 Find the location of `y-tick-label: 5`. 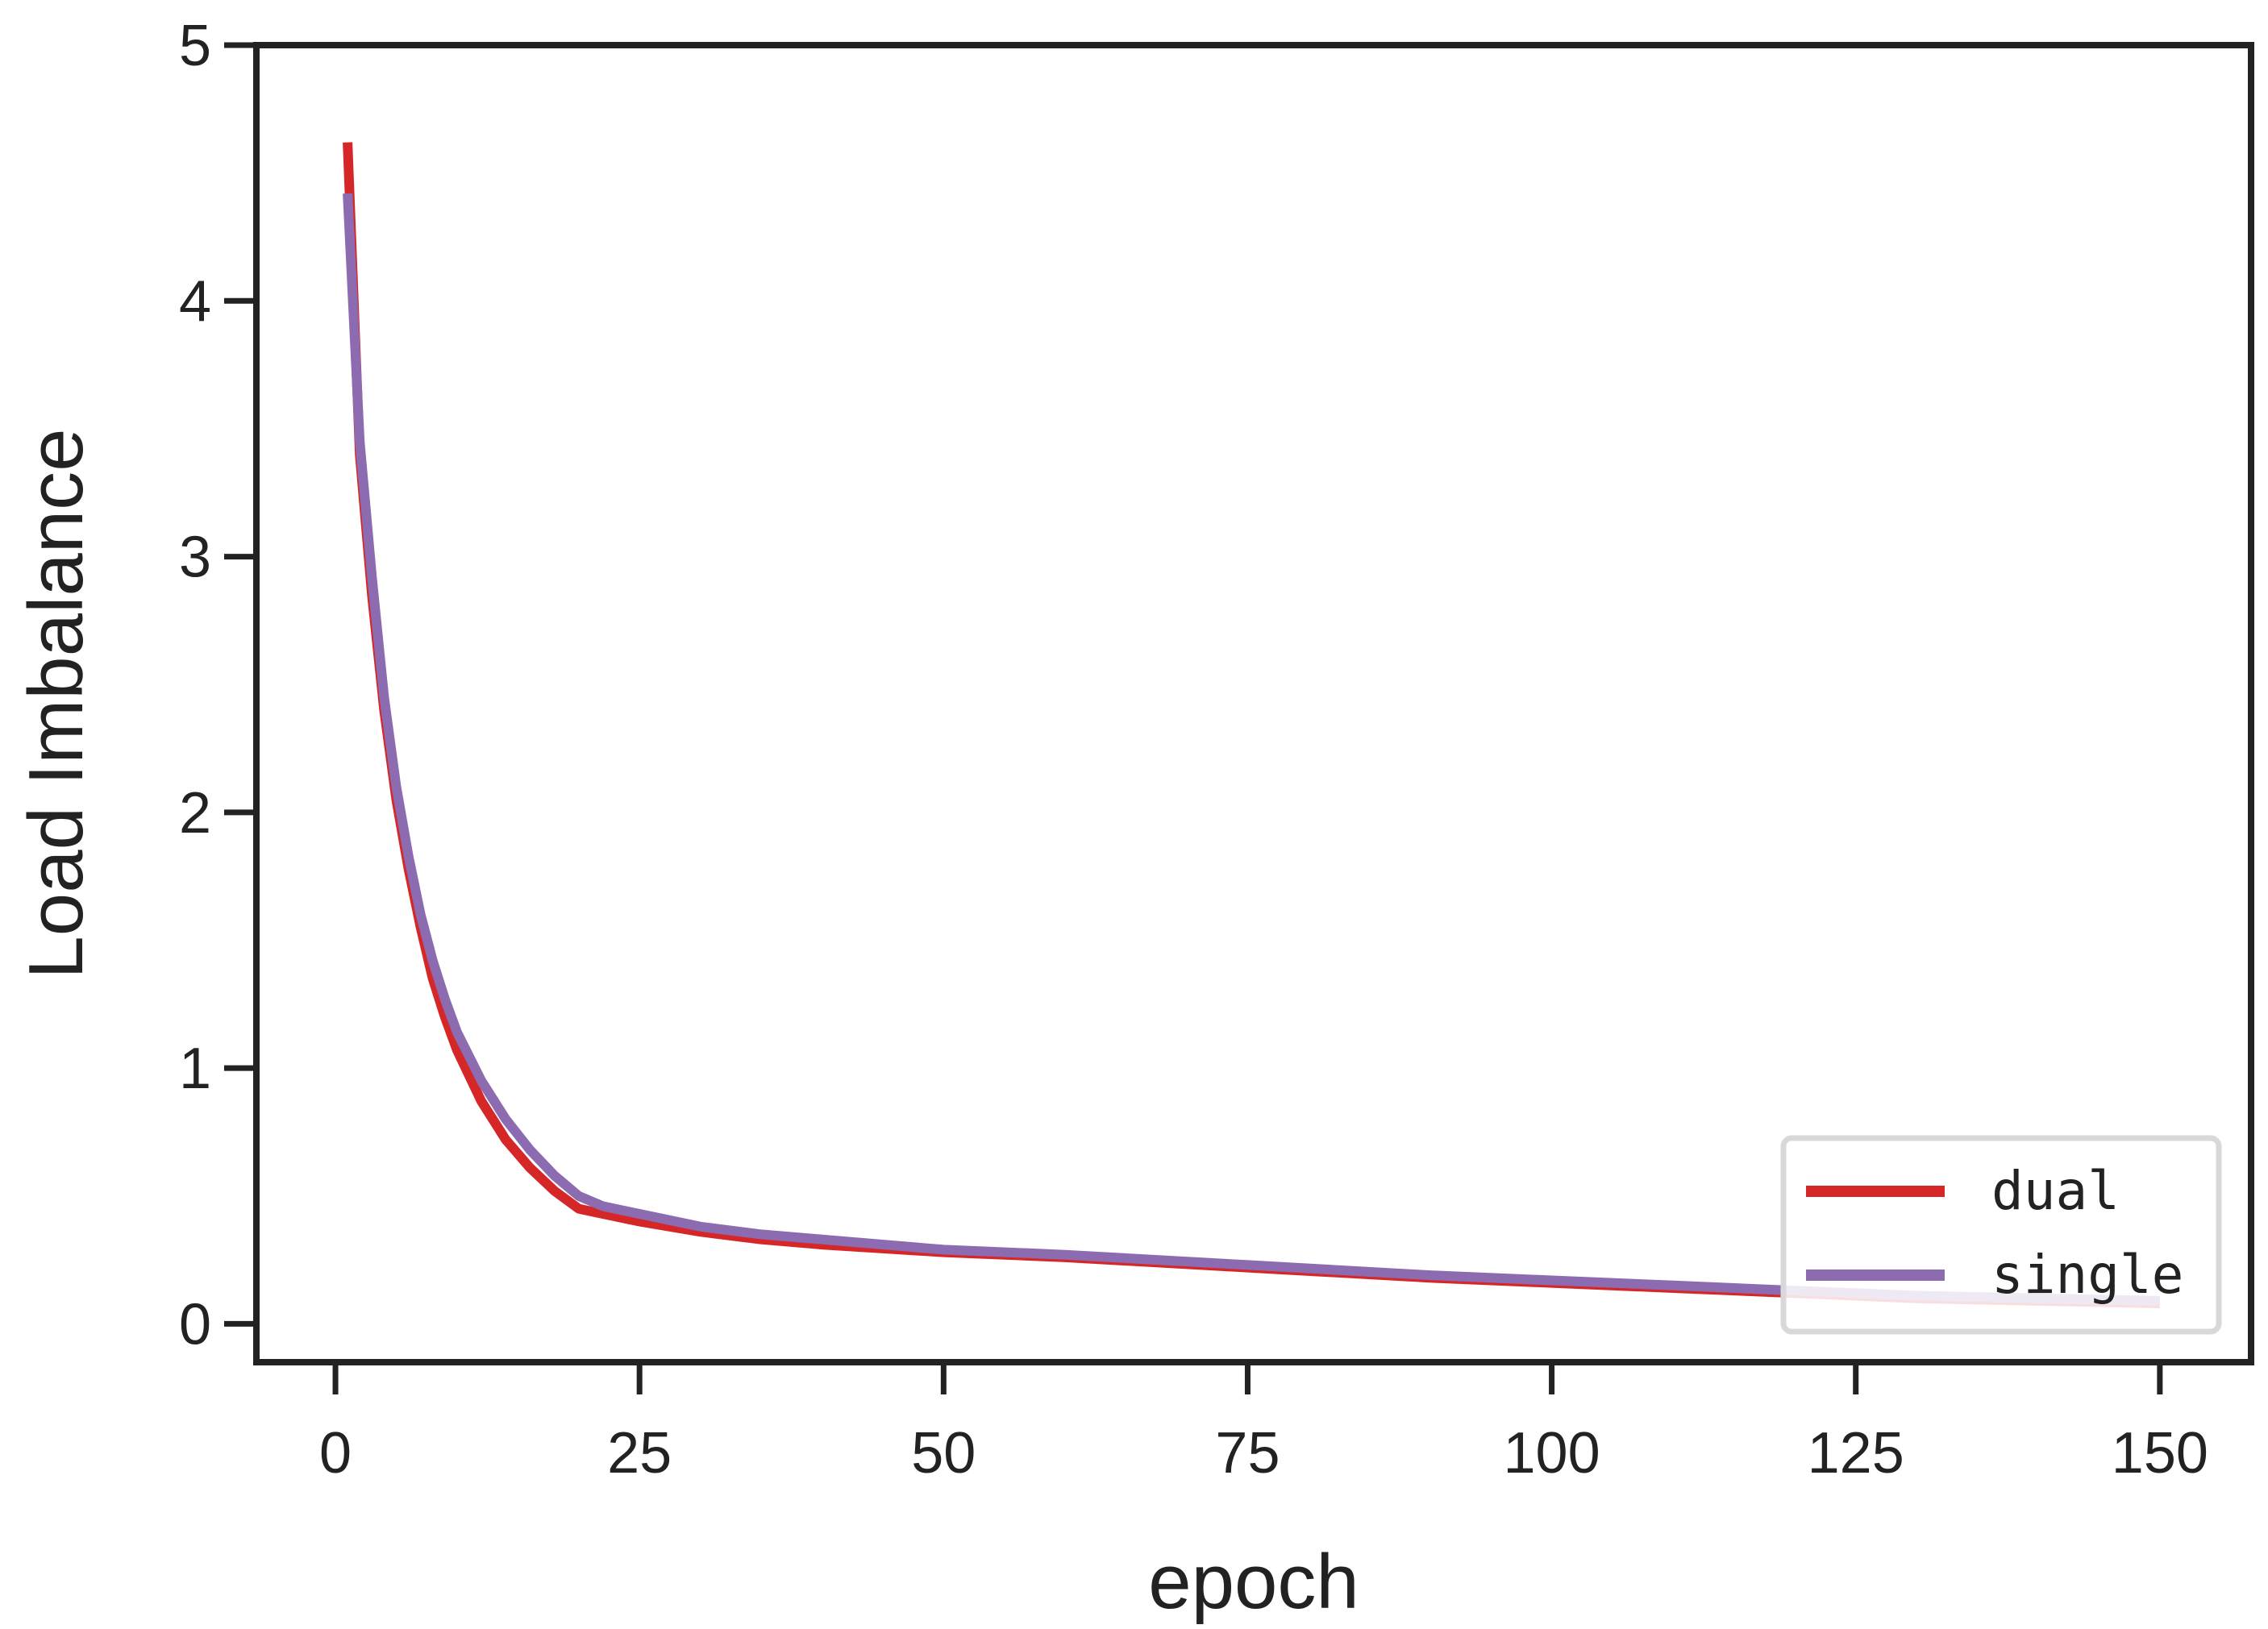

y-tick-label: 5 is located at coordinates (195, 46).